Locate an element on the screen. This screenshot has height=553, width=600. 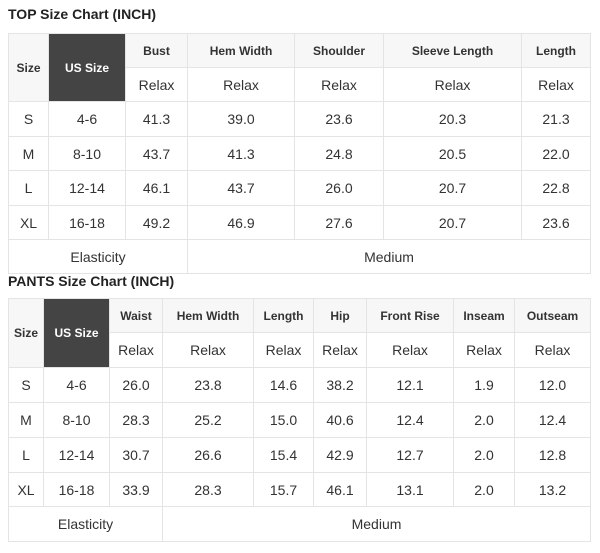
table-row: L 12-14 30.7 26.6 15.4 42.9 12.7 2.0 12.8 is located at coordinates (299, 455).